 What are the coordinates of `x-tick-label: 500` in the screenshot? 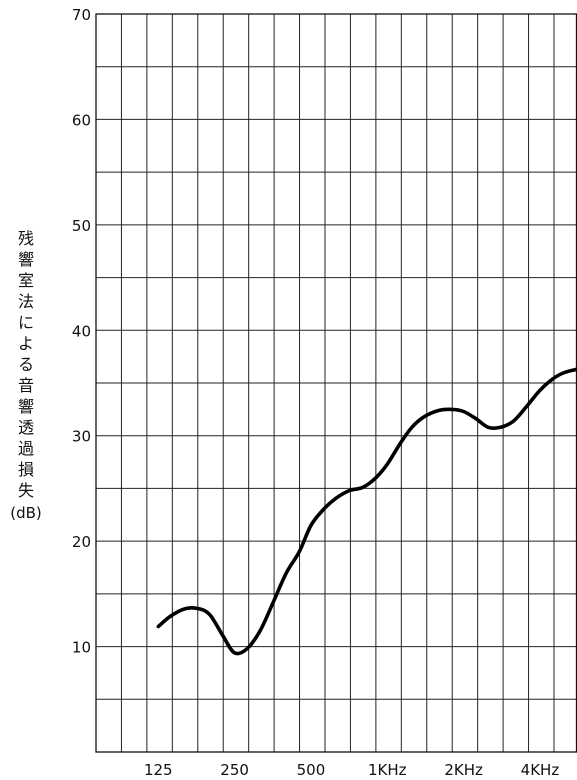 It's located at (311, 770).